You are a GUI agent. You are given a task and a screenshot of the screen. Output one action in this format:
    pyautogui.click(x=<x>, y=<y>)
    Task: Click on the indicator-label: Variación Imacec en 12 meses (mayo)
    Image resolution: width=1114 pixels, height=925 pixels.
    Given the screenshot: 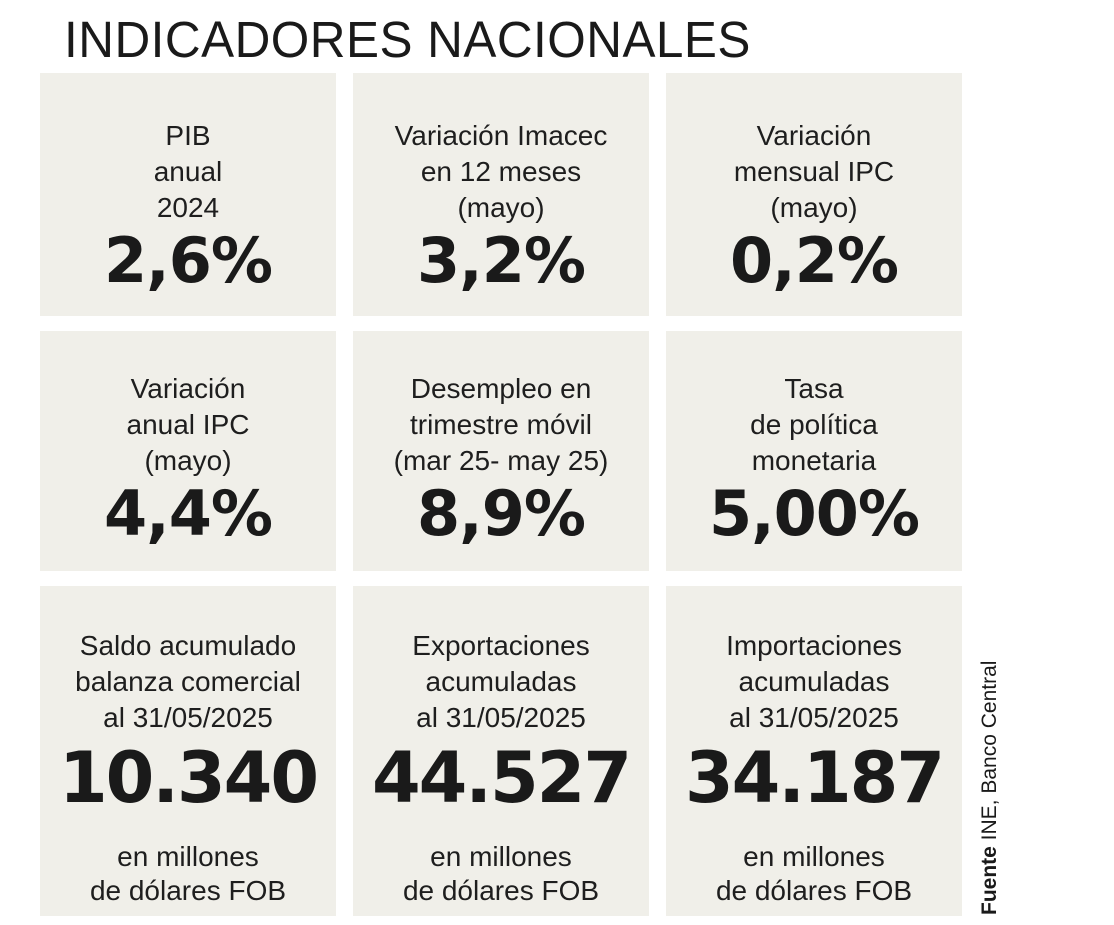 What is the action you would take?
    pyautogui.click(x=501, y=171)
    